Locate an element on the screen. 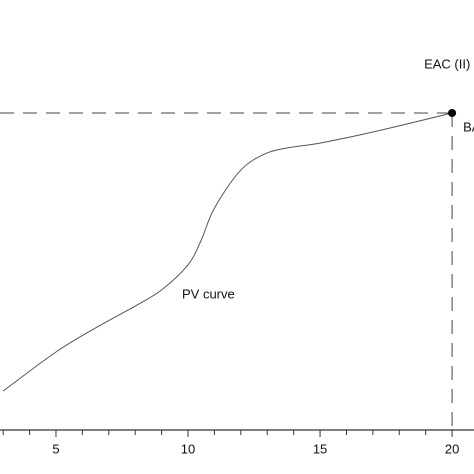 This screenshot has height=474, width=474. x-tick-label: 20 is located at coordinates (452, 448).